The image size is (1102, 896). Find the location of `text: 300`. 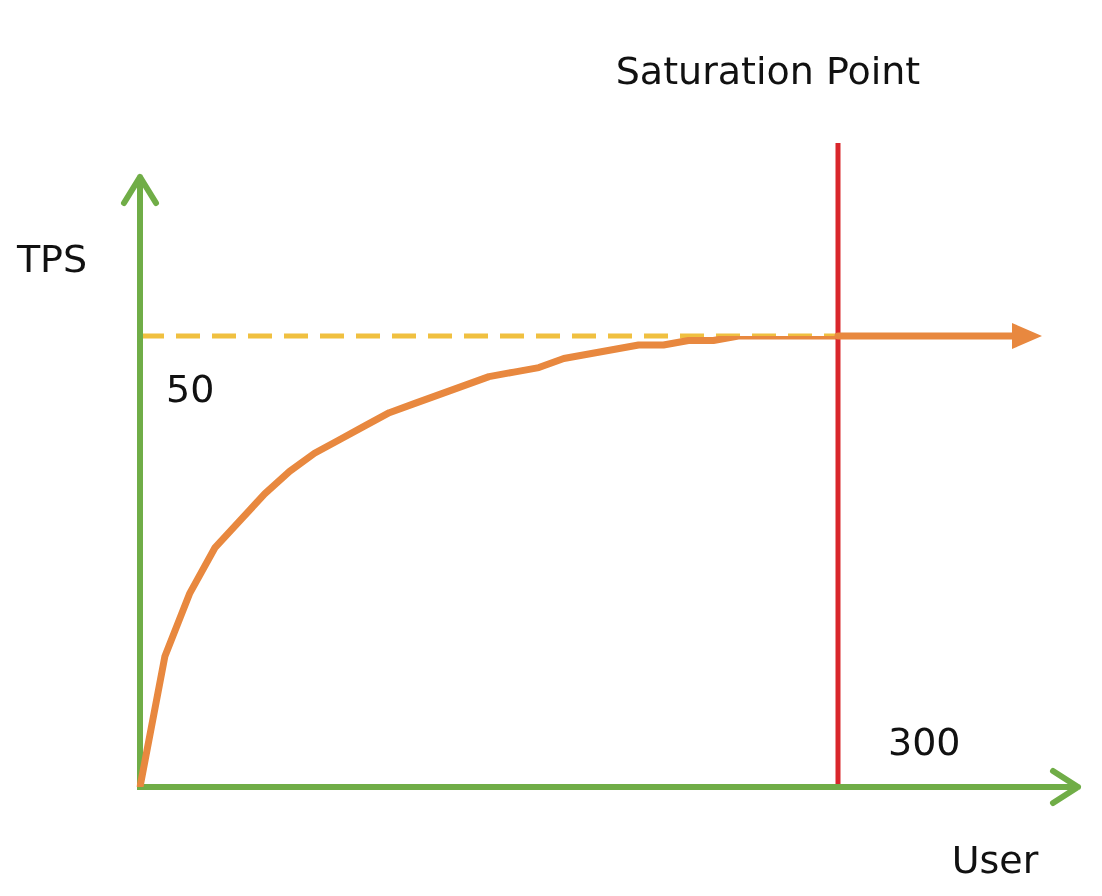

text: 300 is located at coordinates (924, 741).